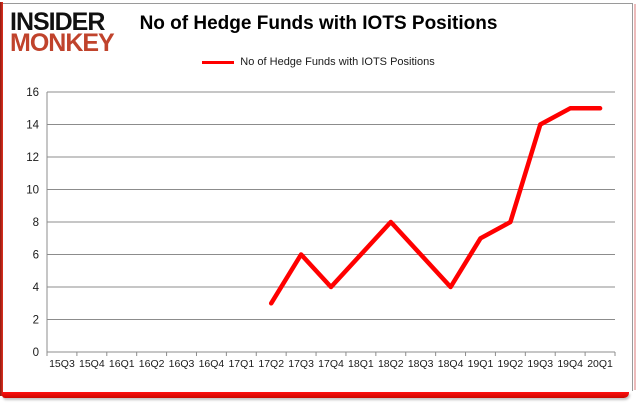  What do you see at coordinates (62, 364) in the screenshot?
I see `x-tick-label: 15Q3` at bounding box center [62, 364].